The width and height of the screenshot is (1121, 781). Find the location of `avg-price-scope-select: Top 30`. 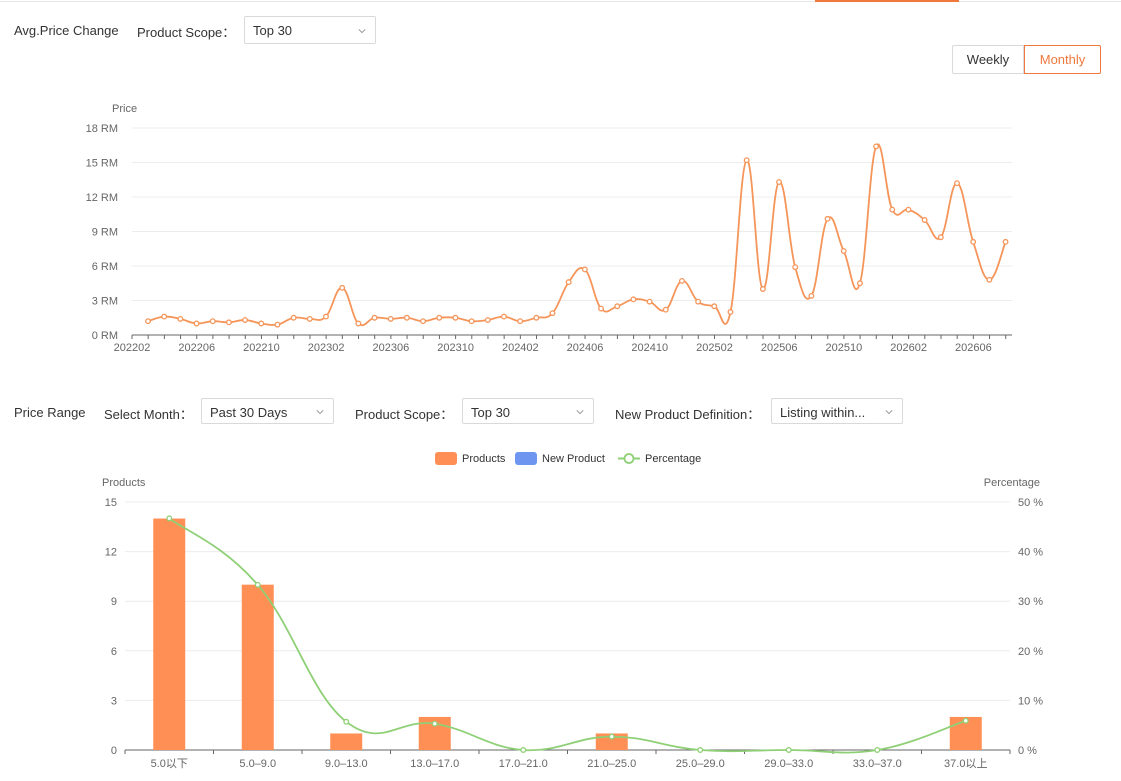

avg-price-scope-select: Top 30 is located at coordinates (310, 30).